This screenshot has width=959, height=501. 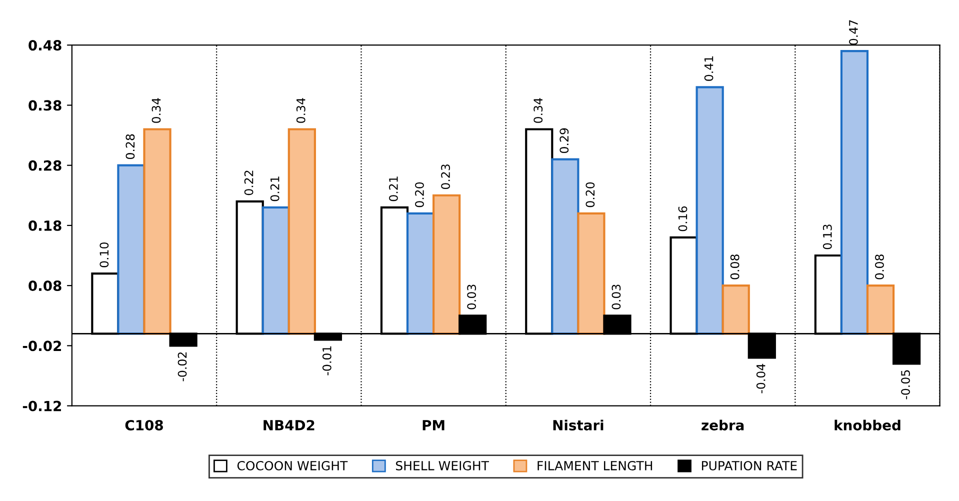 I want to click on data-label: 0.16, so click(x=683, y=219).